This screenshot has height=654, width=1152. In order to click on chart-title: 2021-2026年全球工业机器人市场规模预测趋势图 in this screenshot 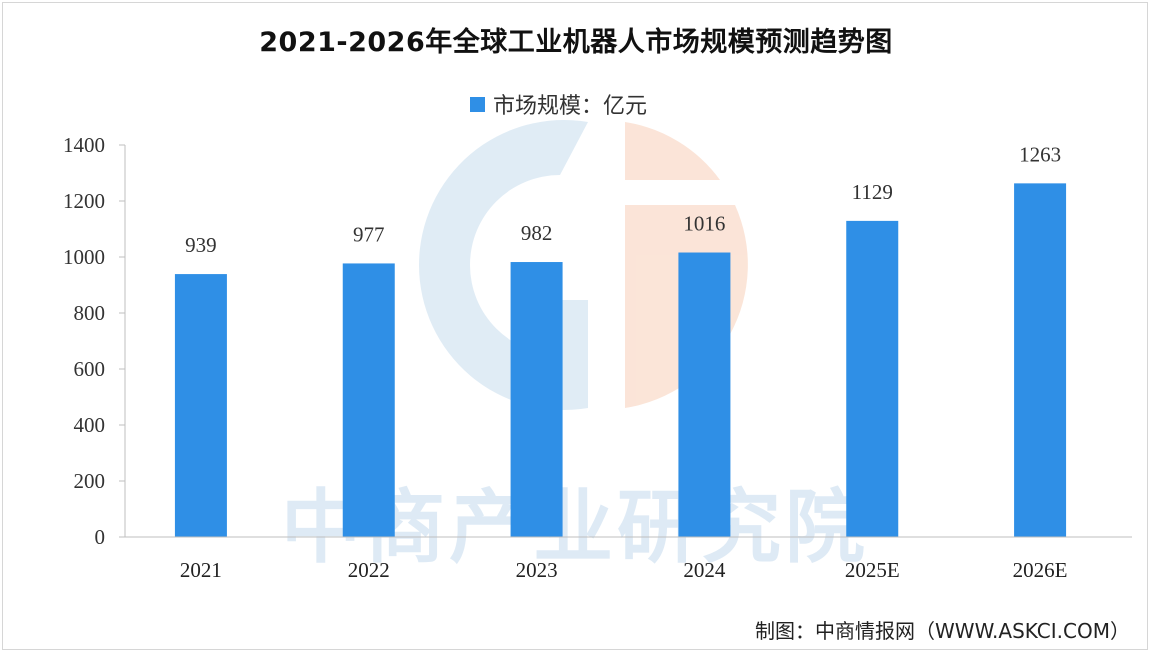, I will do `click(576, 42)`.